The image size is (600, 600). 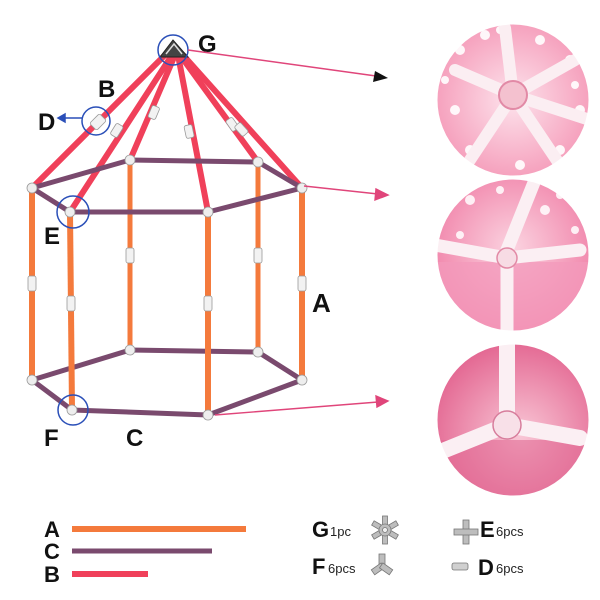 What do you see at coordinates (513, 255) in the screenshot?
I see `photo-side-joint` at bounding box center [513, 255].